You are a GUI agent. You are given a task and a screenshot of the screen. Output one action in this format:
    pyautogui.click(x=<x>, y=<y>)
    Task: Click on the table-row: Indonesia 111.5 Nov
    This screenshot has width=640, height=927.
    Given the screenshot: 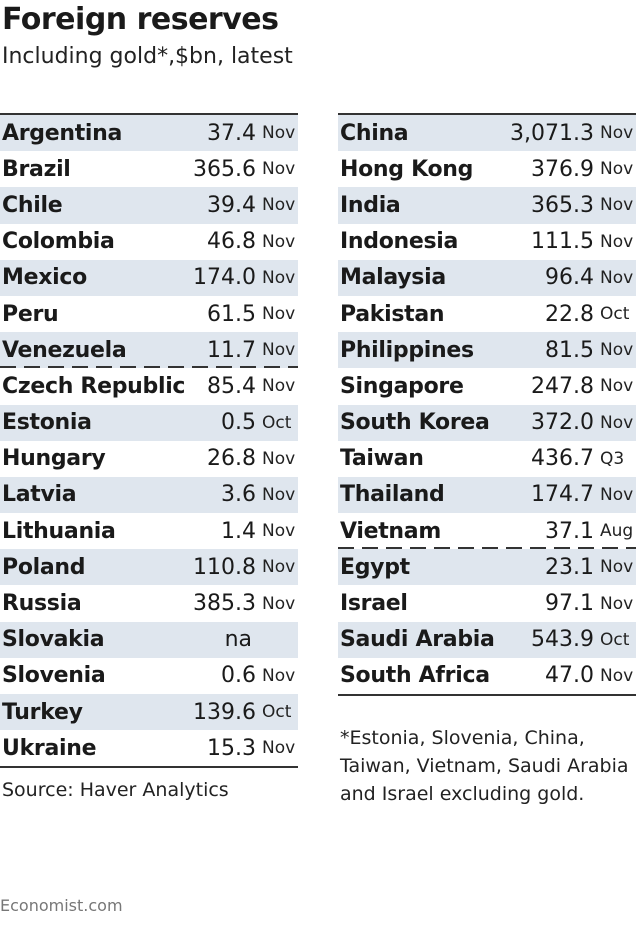 What is the action you would take?
    pyautogui.click(x=487, y=242)
    